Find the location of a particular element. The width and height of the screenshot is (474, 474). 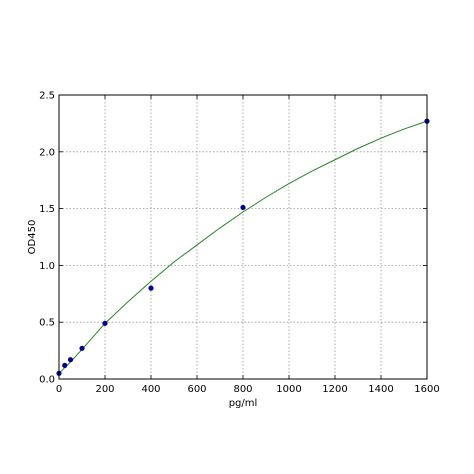

y-tick-label: 0.5 is located at coordinates (47, 323).